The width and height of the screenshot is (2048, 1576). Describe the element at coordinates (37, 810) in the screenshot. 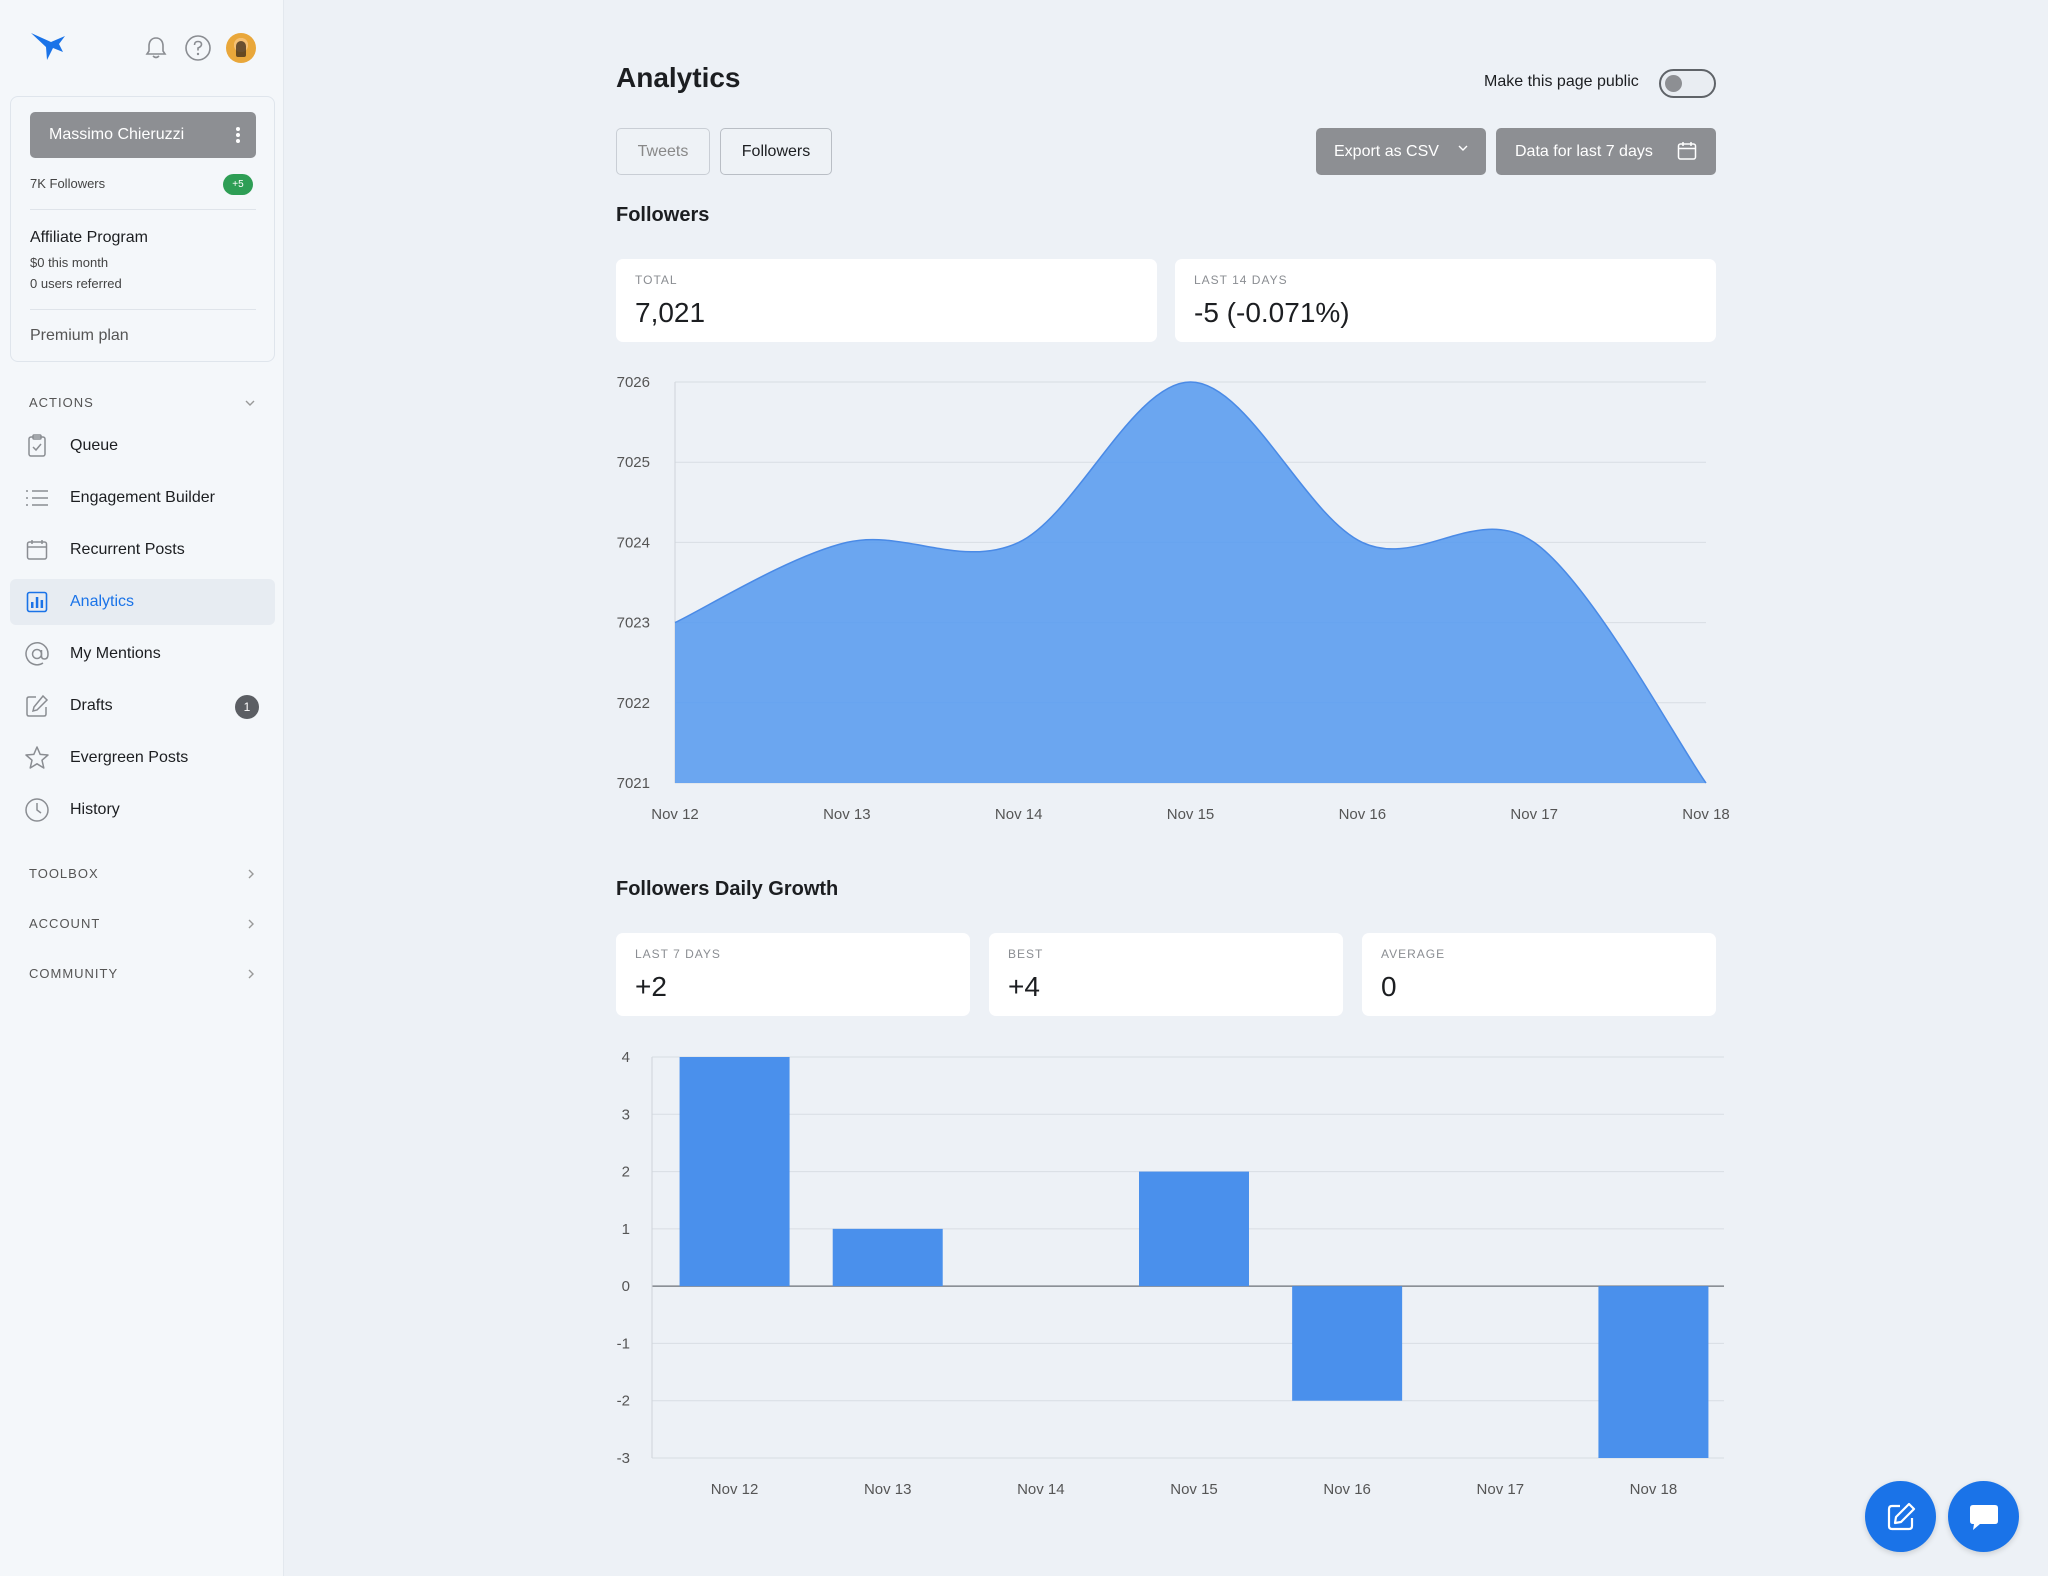

I see `clock-icon` at that location.